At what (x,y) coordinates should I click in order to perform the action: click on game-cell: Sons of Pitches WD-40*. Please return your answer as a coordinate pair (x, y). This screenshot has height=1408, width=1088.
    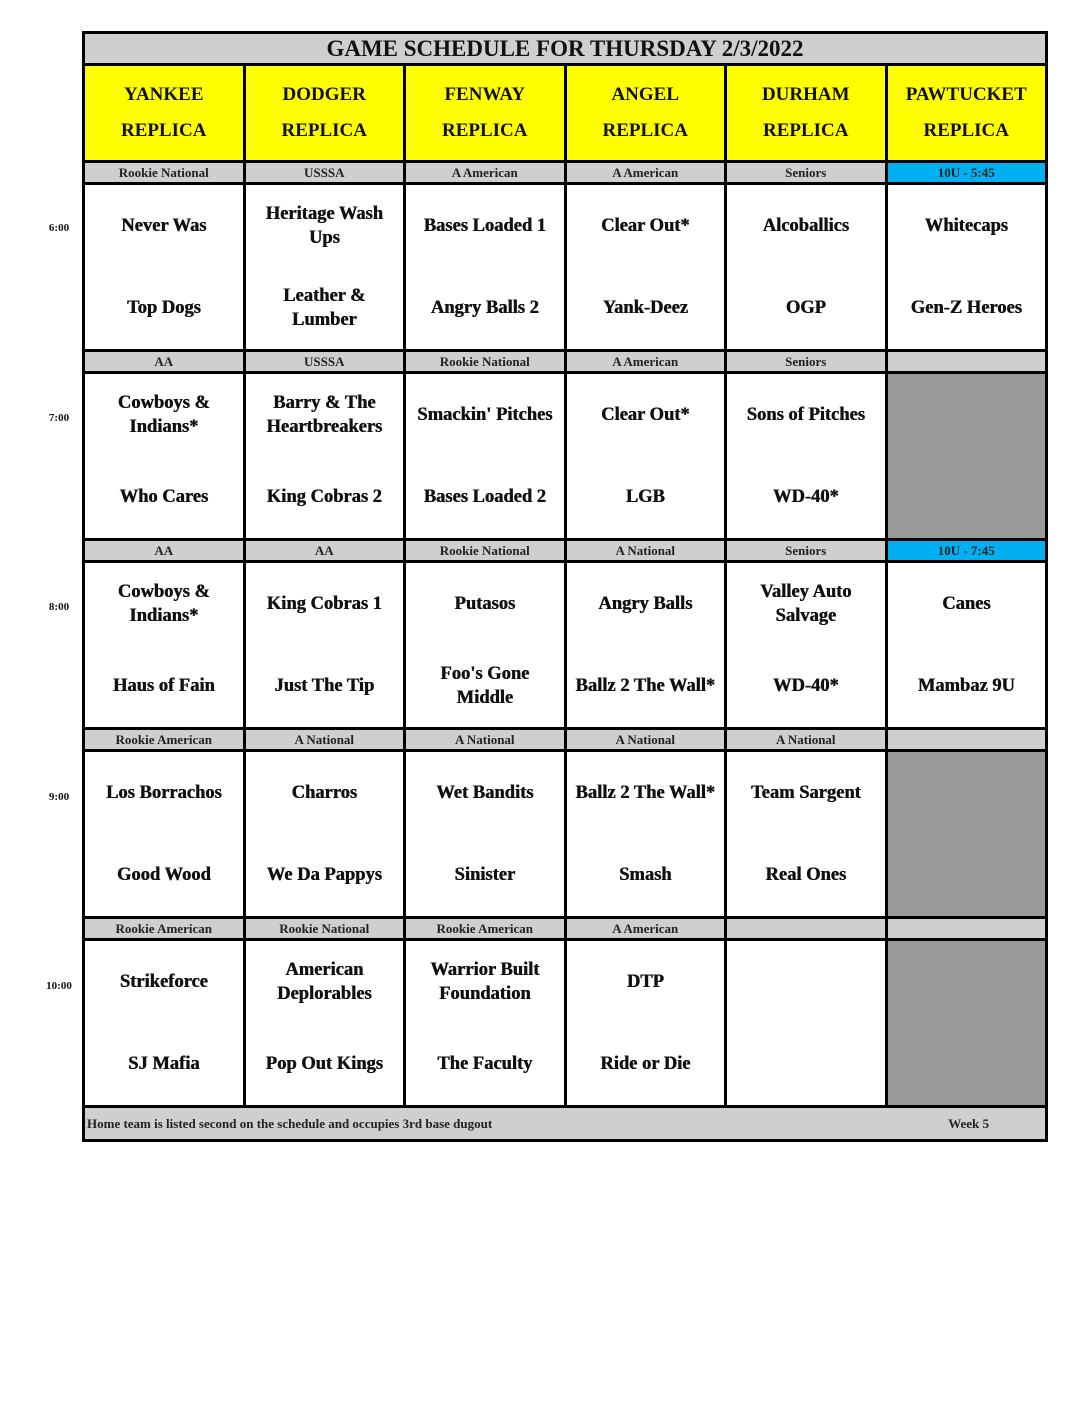
    Looking at the image, I should click on (806, 456).